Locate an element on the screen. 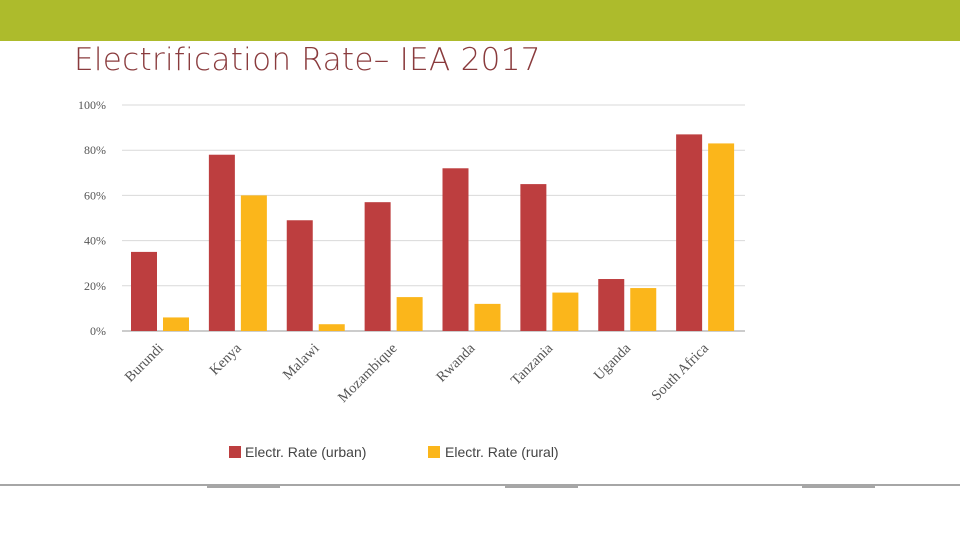  x-tick-label: Uganda is located at coordinates (613, 362).